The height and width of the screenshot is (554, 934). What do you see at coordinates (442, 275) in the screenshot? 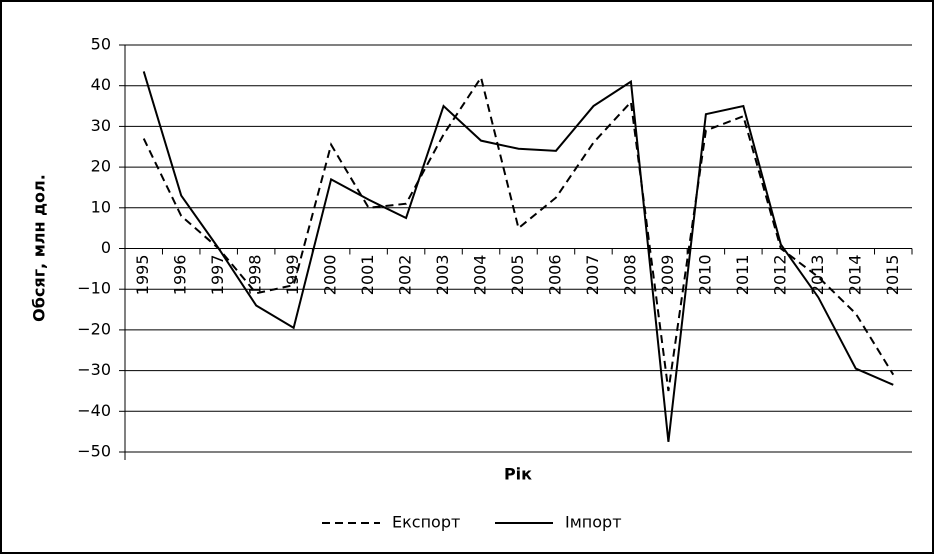
I see `x-tick-label: 2003` at bounding box center [442, 275].